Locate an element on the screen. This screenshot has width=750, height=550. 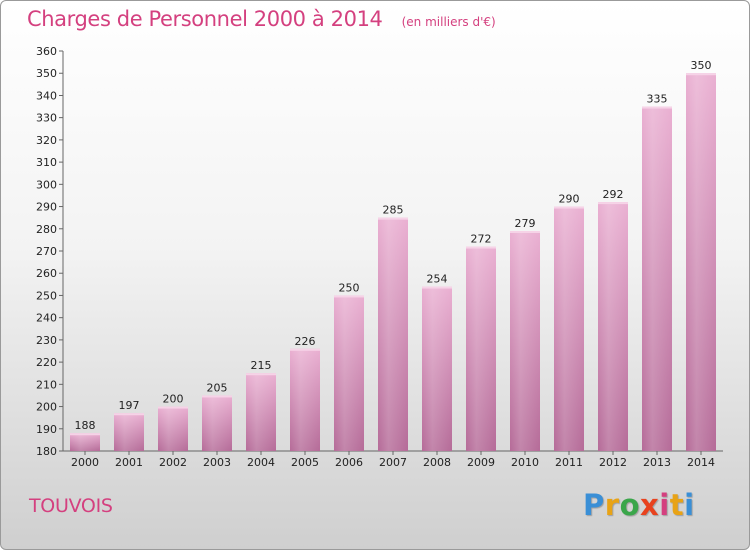
value-label: 350 is located at coordinates (701, 65).